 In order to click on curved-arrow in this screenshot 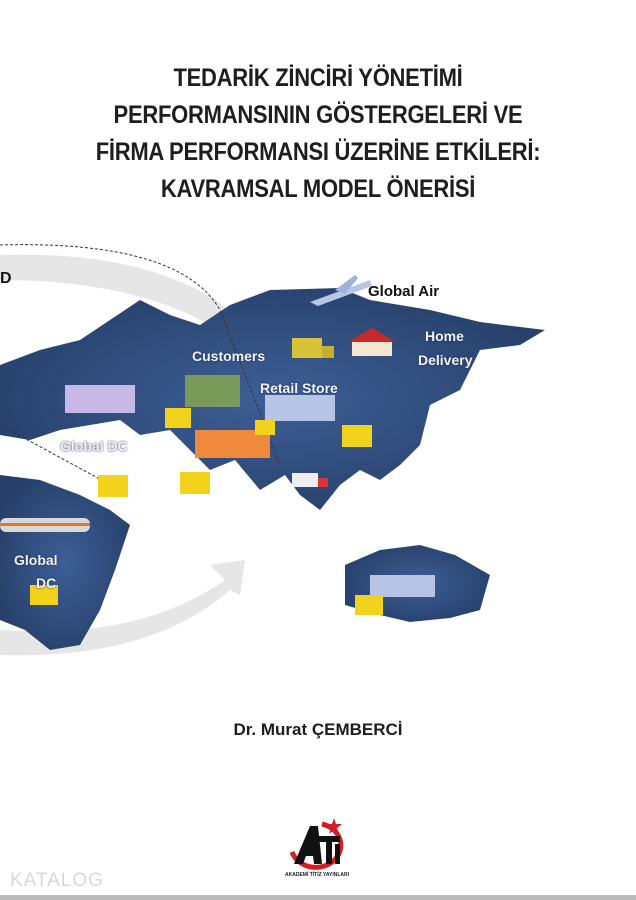, I will do `click(115, 289)`.